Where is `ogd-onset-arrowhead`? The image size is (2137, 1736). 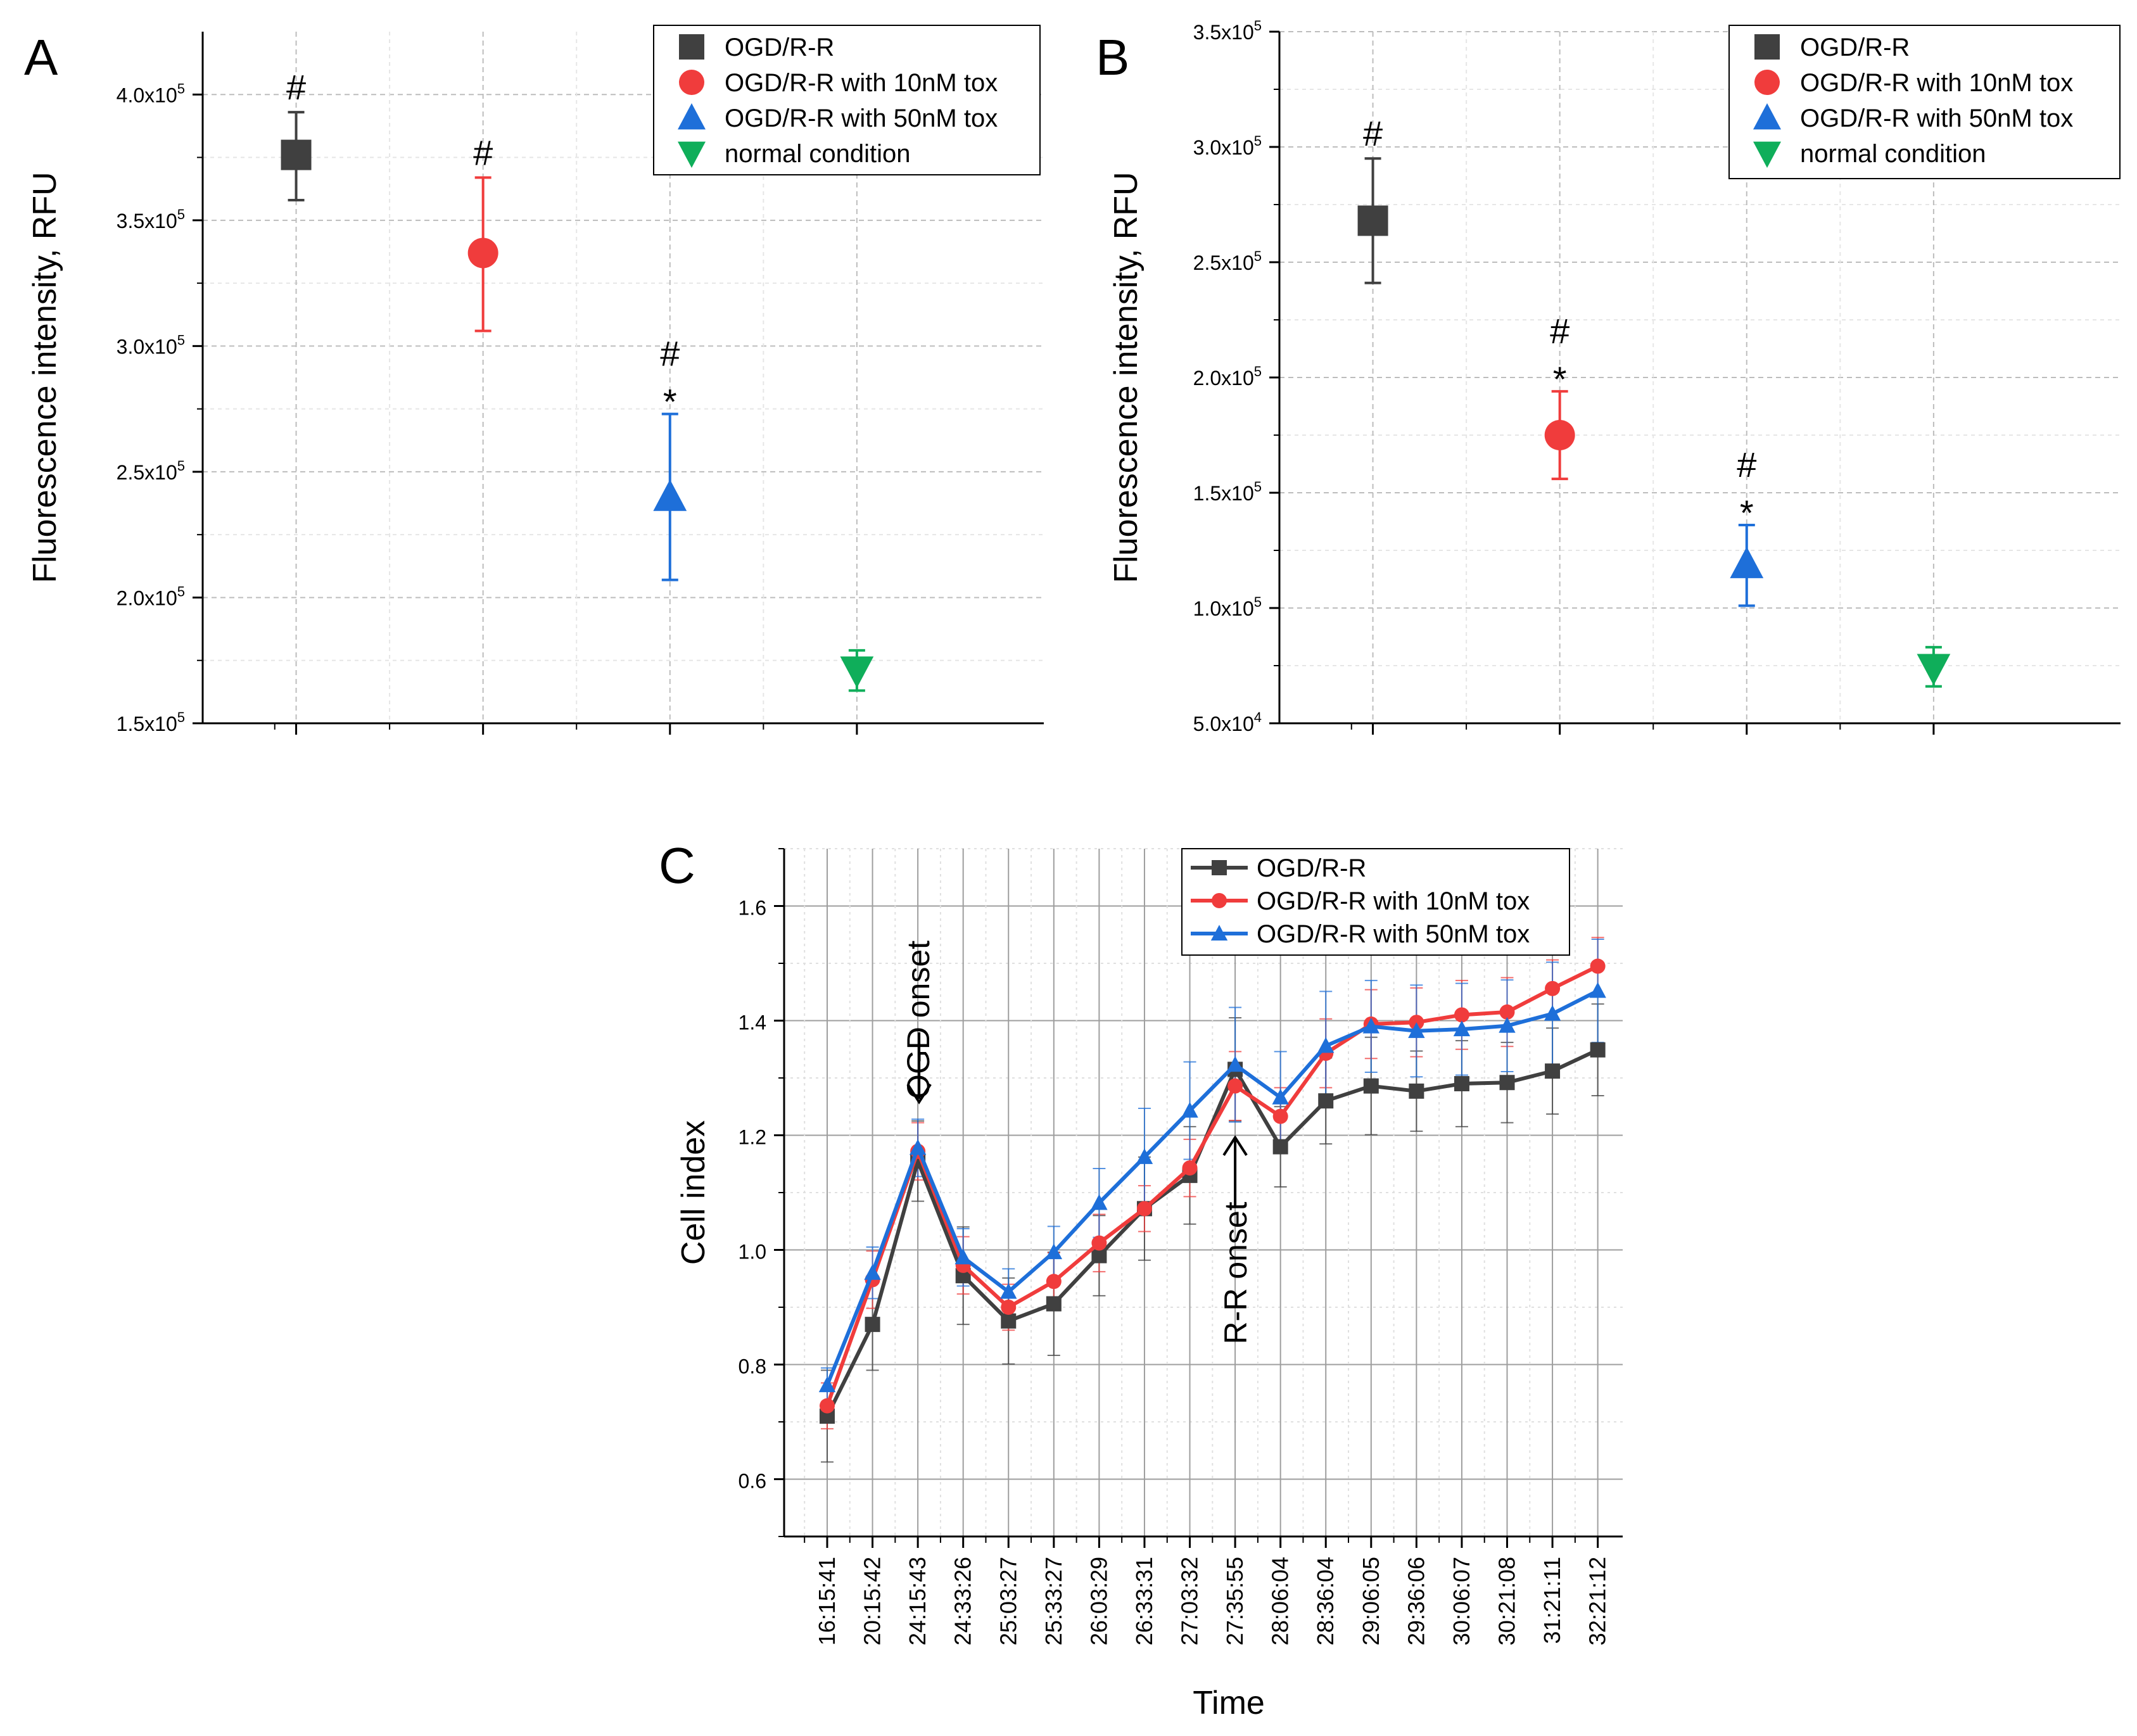
ogd-onset-arrowhead is located at coordinates (919, 1094).